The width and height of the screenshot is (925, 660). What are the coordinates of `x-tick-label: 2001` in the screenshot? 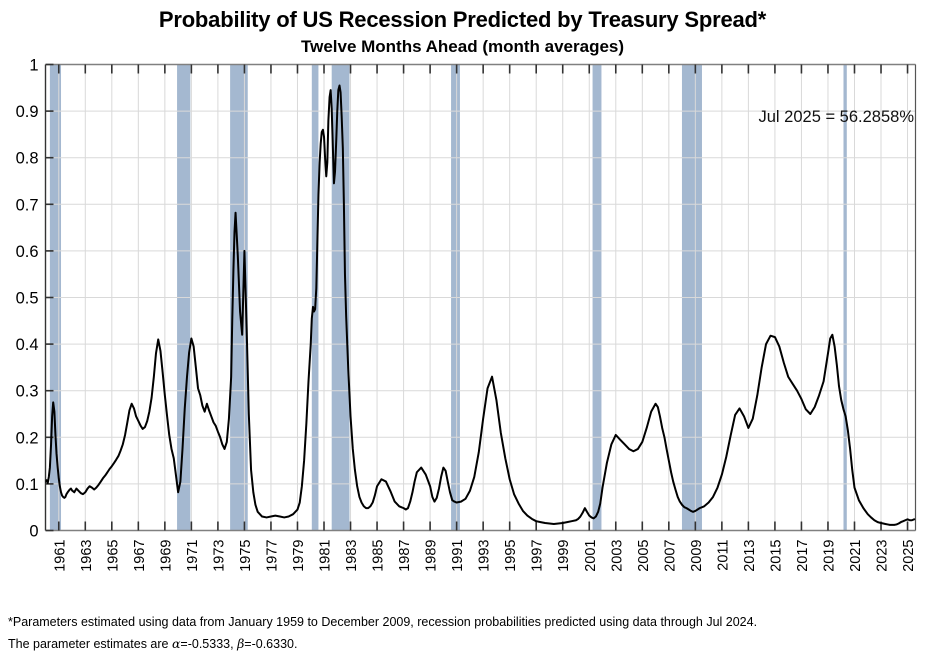 It's located at (591, 556).